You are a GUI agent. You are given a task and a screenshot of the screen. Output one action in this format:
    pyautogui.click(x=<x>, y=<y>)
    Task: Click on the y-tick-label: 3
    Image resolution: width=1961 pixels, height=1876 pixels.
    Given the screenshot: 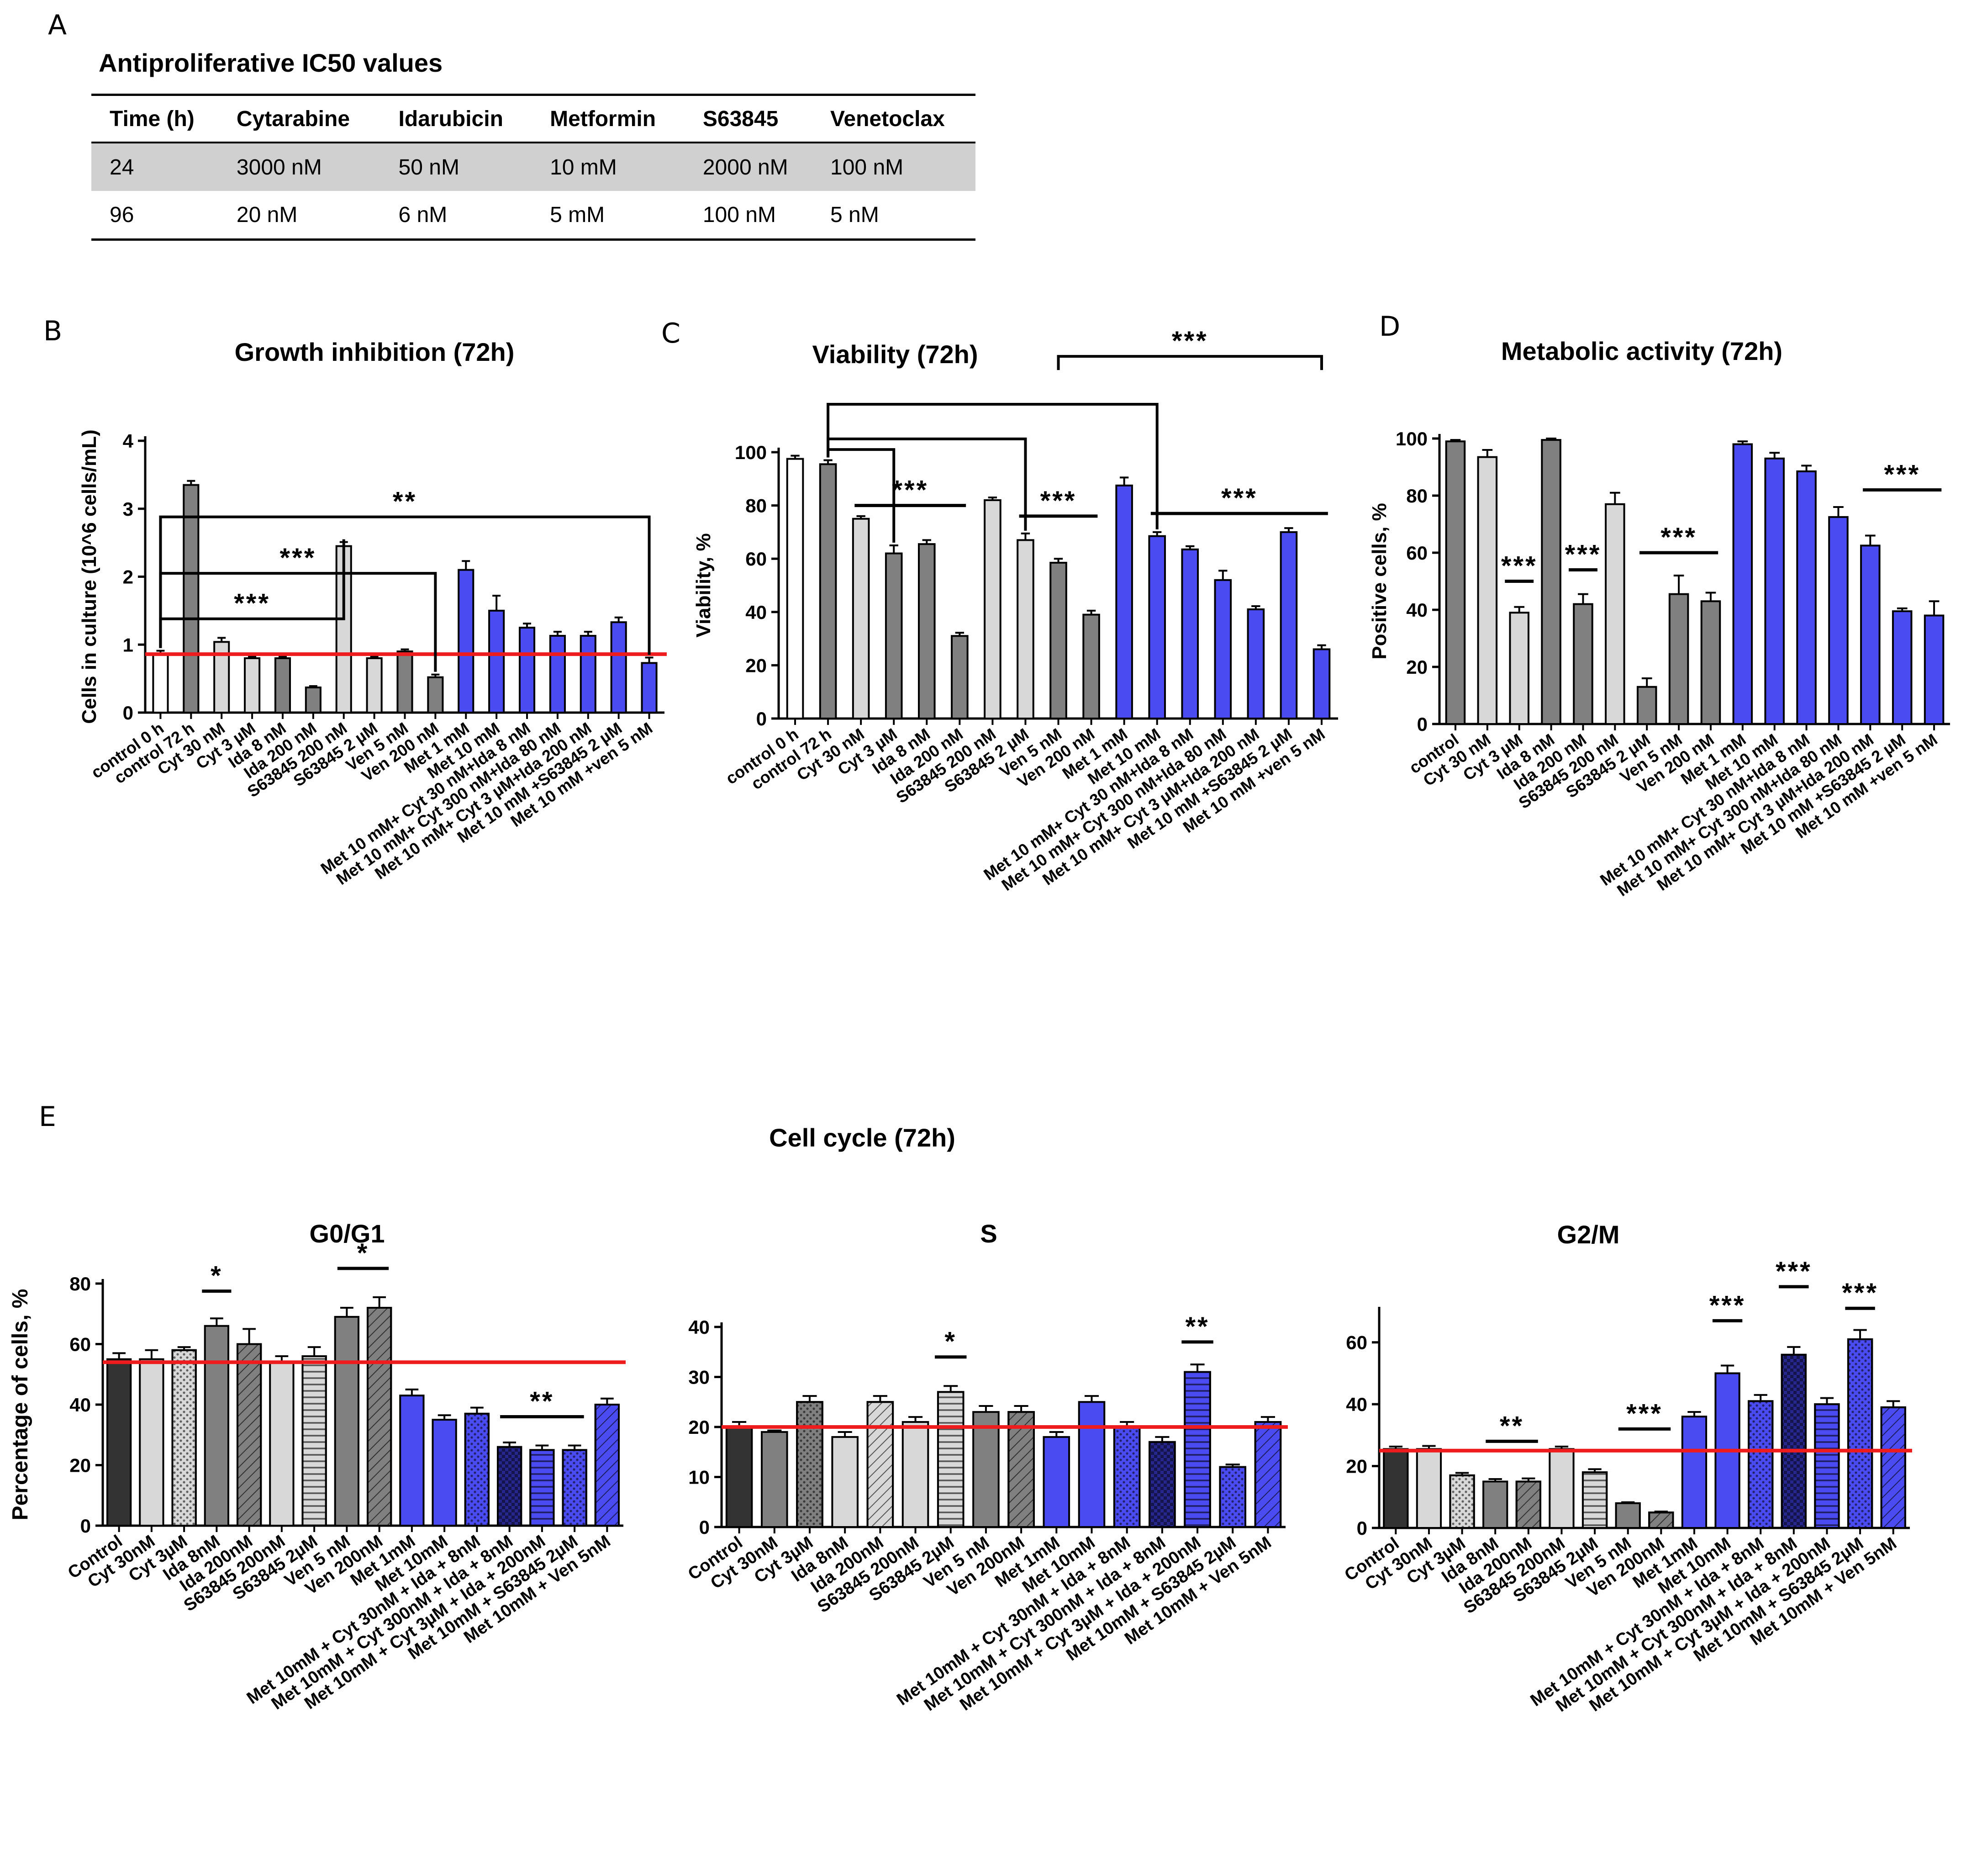 What is the action you would take?
    pyautogui.click(x=128, y=509)
    